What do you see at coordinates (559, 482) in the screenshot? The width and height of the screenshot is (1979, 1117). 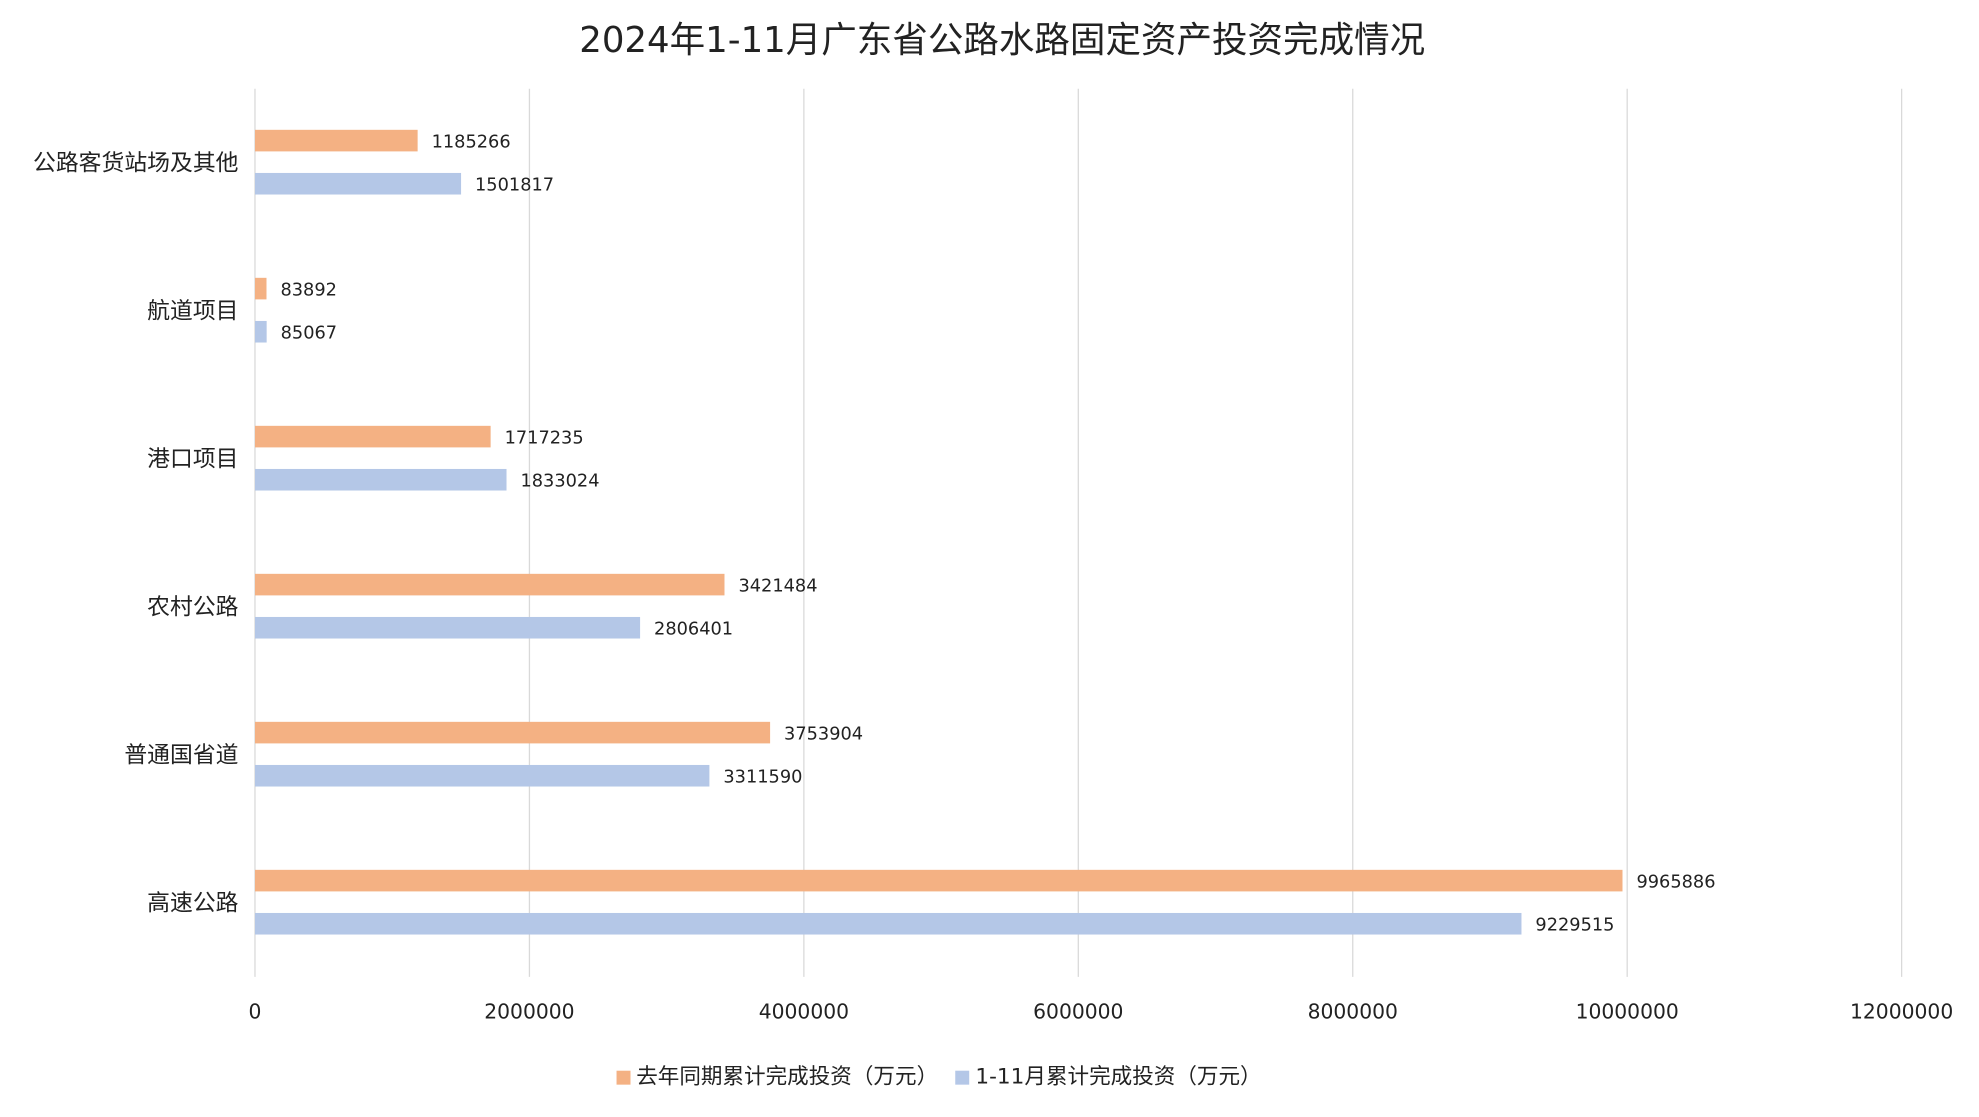 I see `data-label: 1833024` at bounding box center [559, 482].